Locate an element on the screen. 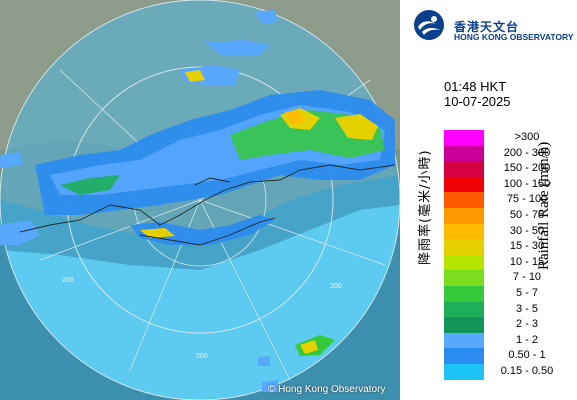 Image resolution: width=577 pixels, height=400 pixels. legend-item: 75 - 100 is located at coordinates (508, 200).